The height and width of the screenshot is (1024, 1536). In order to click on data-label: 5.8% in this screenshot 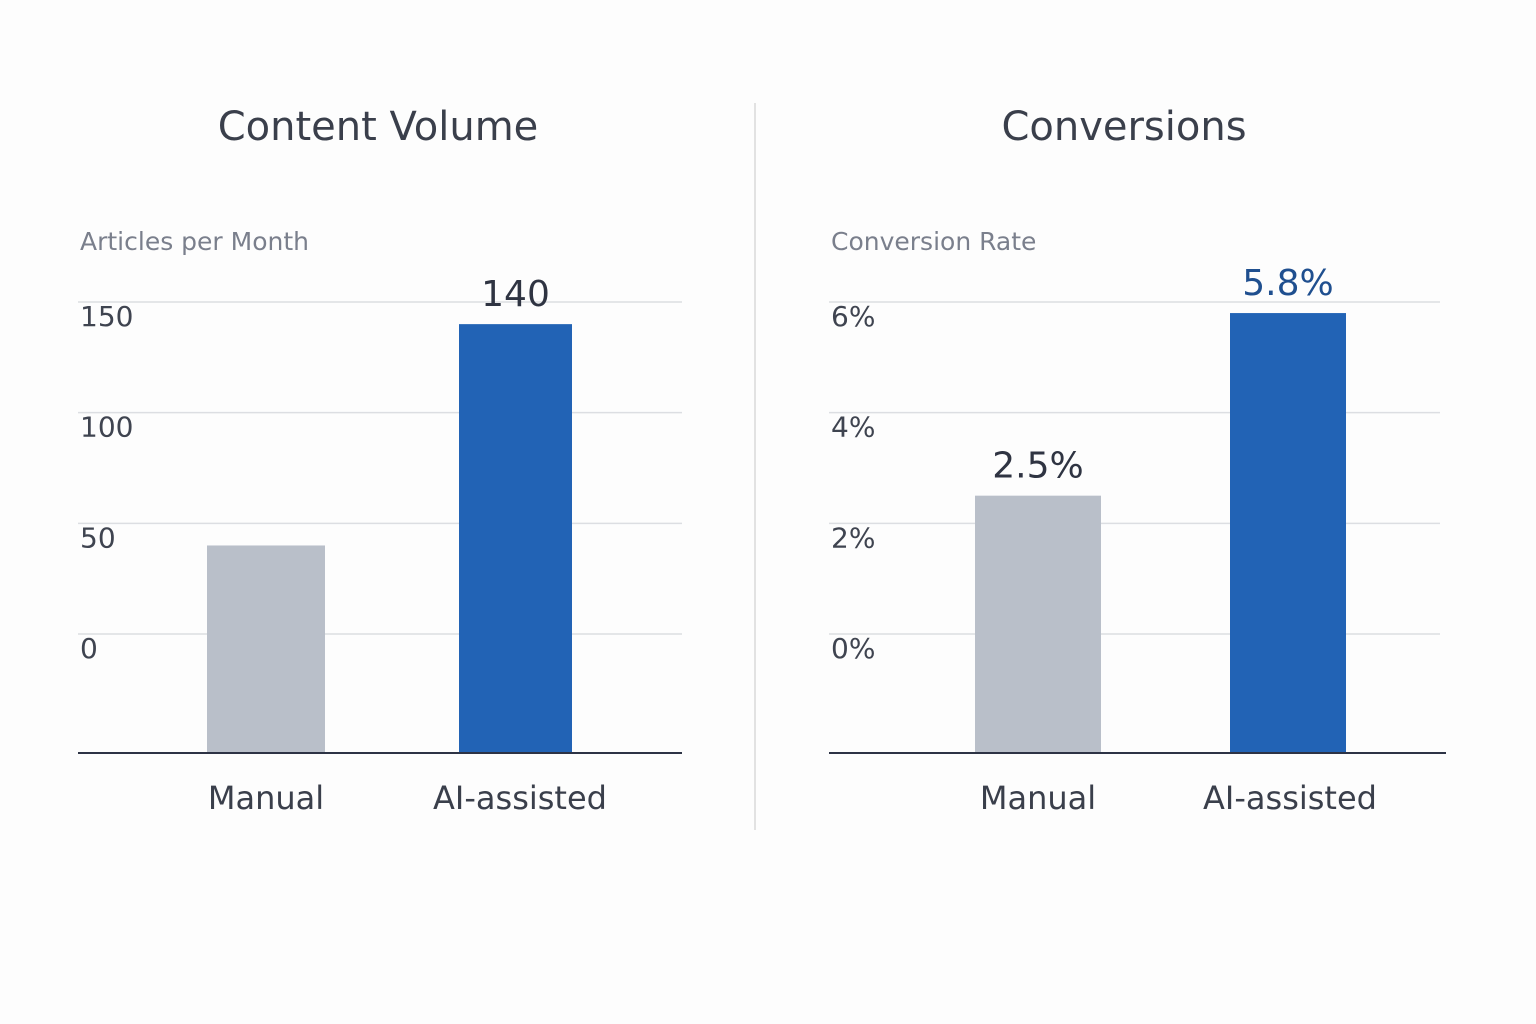, I will do `click(1287, 283)`.